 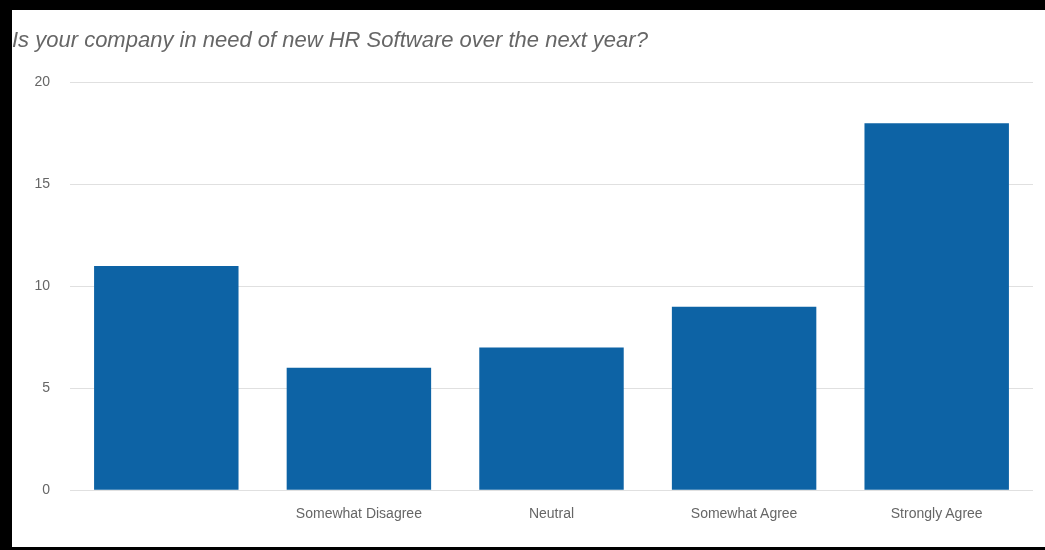 I want to click on y-tick-label: 15, so click(x=42, y=183).